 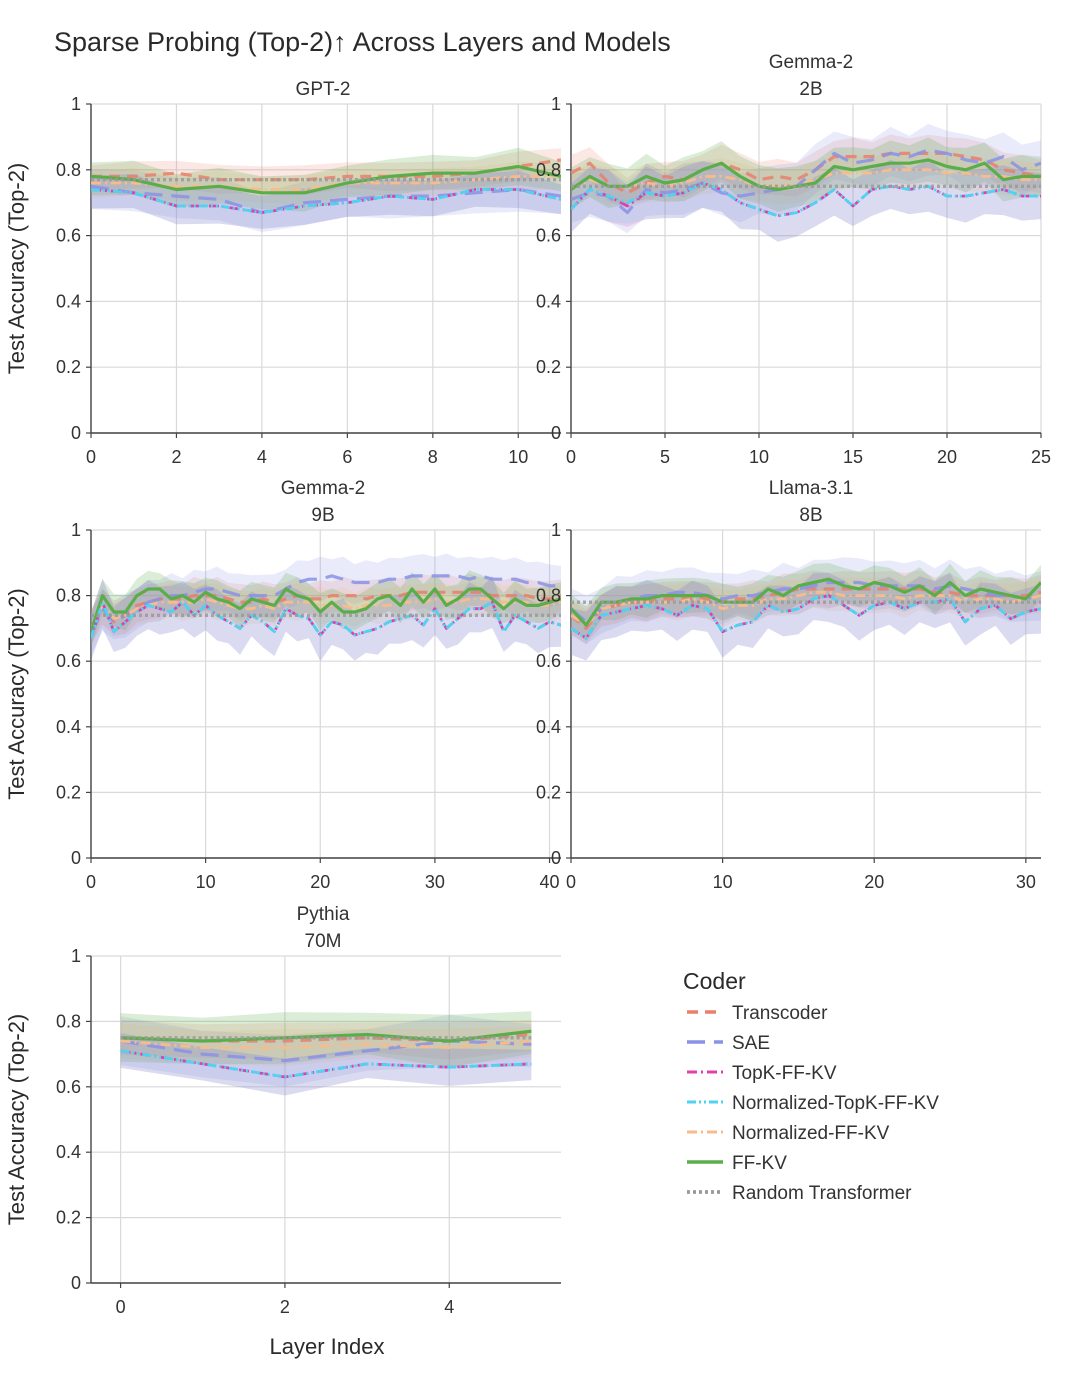 What do you see at coordinates (323, 89) in the screenshot?
I see `panel-title: GPT-2` at bounding box center [323, 89].